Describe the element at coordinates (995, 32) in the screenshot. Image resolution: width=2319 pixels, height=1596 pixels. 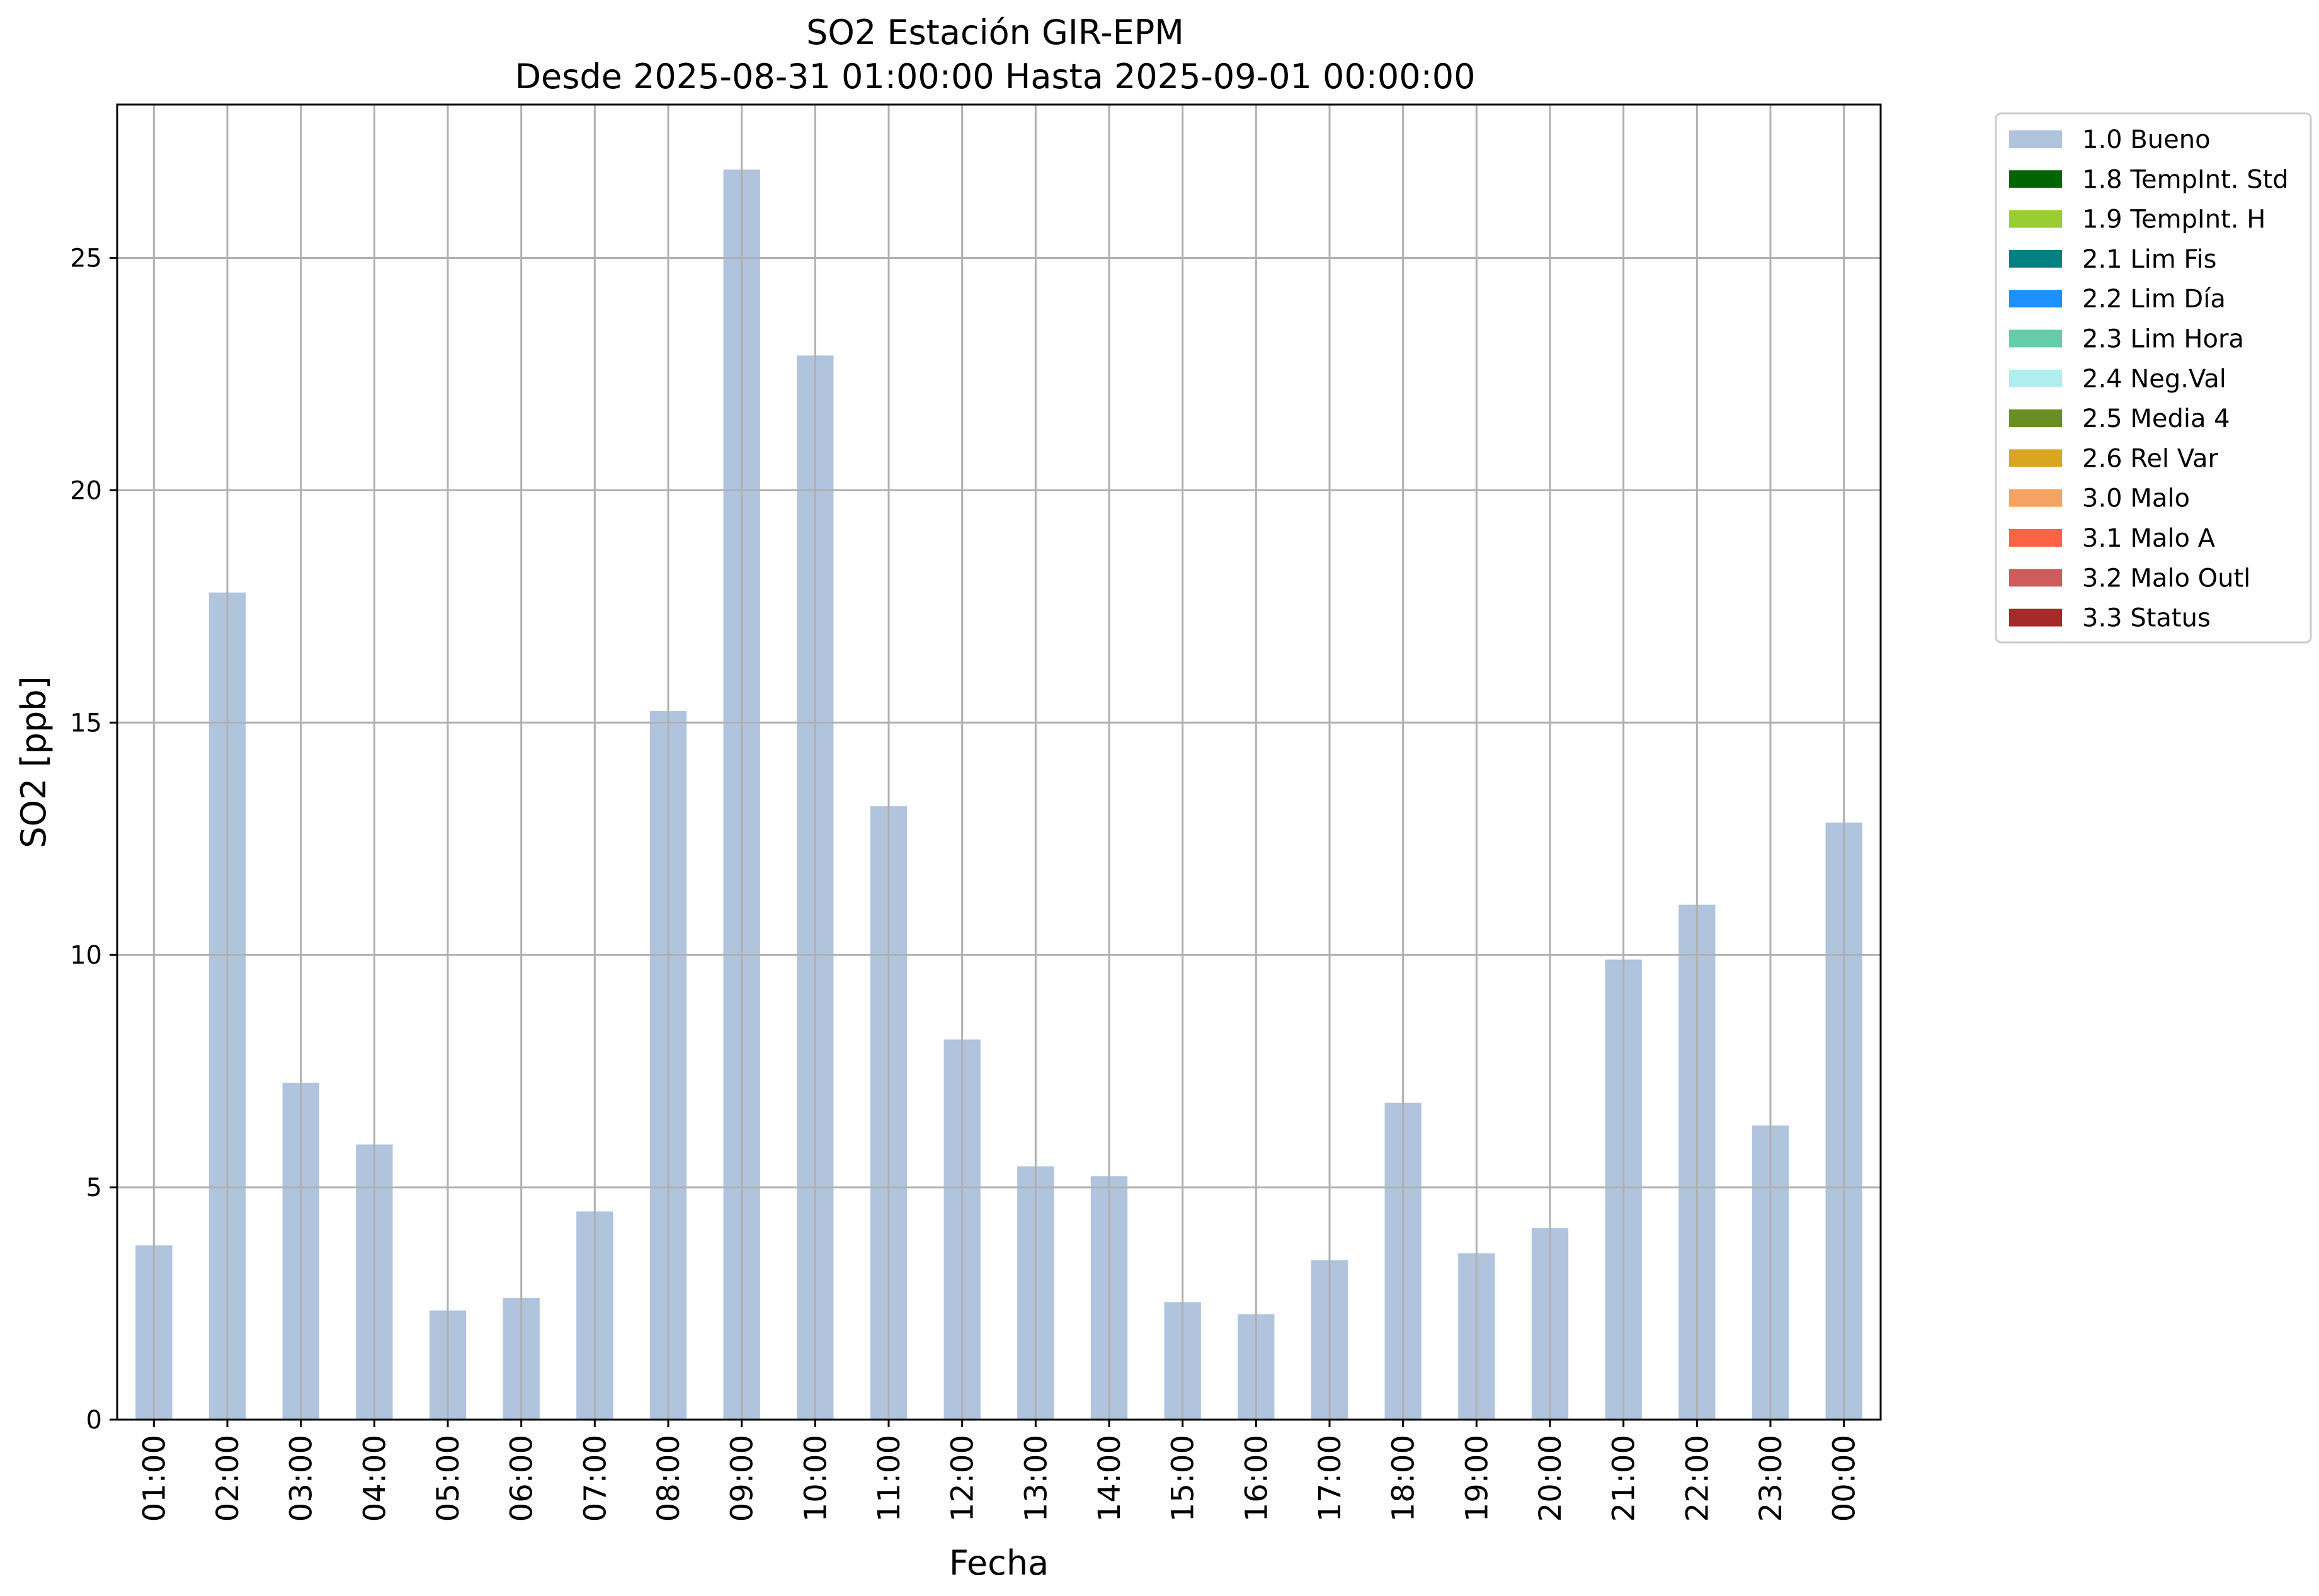
I see `chart-title: SO2 Estación GIR-EPM` at that location.